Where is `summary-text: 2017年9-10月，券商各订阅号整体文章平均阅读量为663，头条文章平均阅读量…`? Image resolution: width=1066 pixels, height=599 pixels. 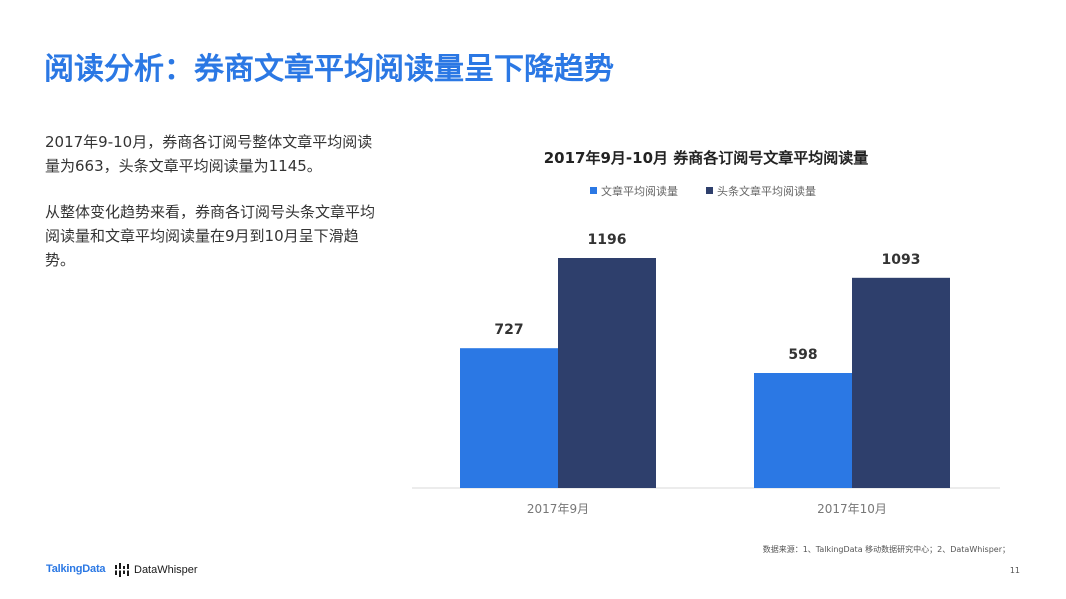
summary-text: 2017年9-10月，券商各订阅号整体文章平均阅读量为663，头条文章平均阅读量… is located at coordinates (210, 212).